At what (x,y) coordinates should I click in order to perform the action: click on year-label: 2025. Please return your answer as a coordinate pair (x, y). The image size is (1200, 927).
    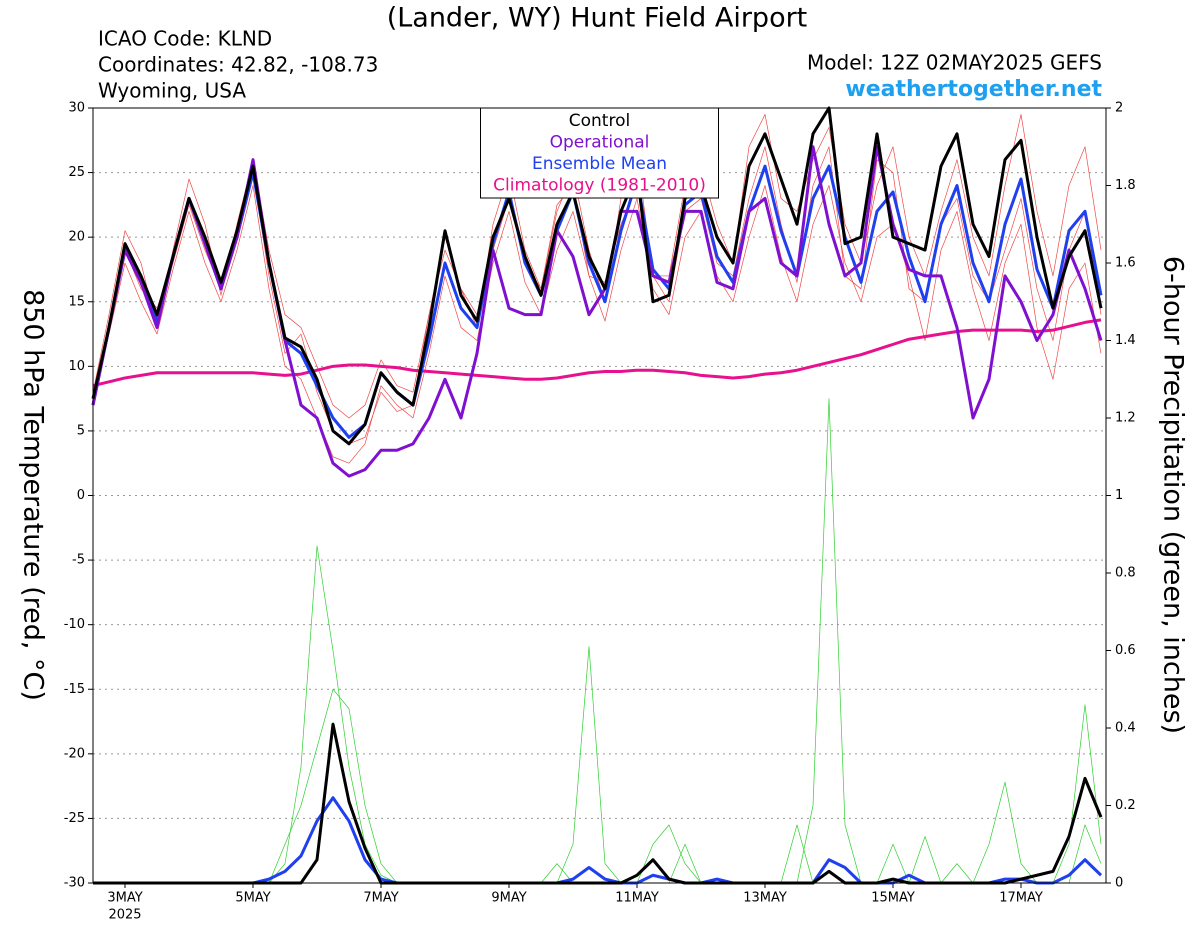
    Looking at the image, I should click on (124, 915).